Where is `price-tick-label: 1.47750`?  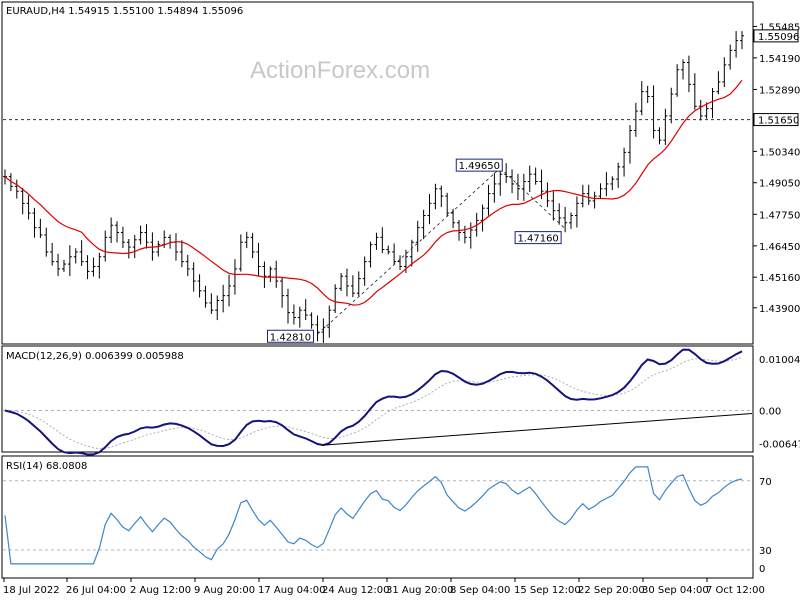 price-tick-label: 1.47750 is located at coordinates (779, 215).